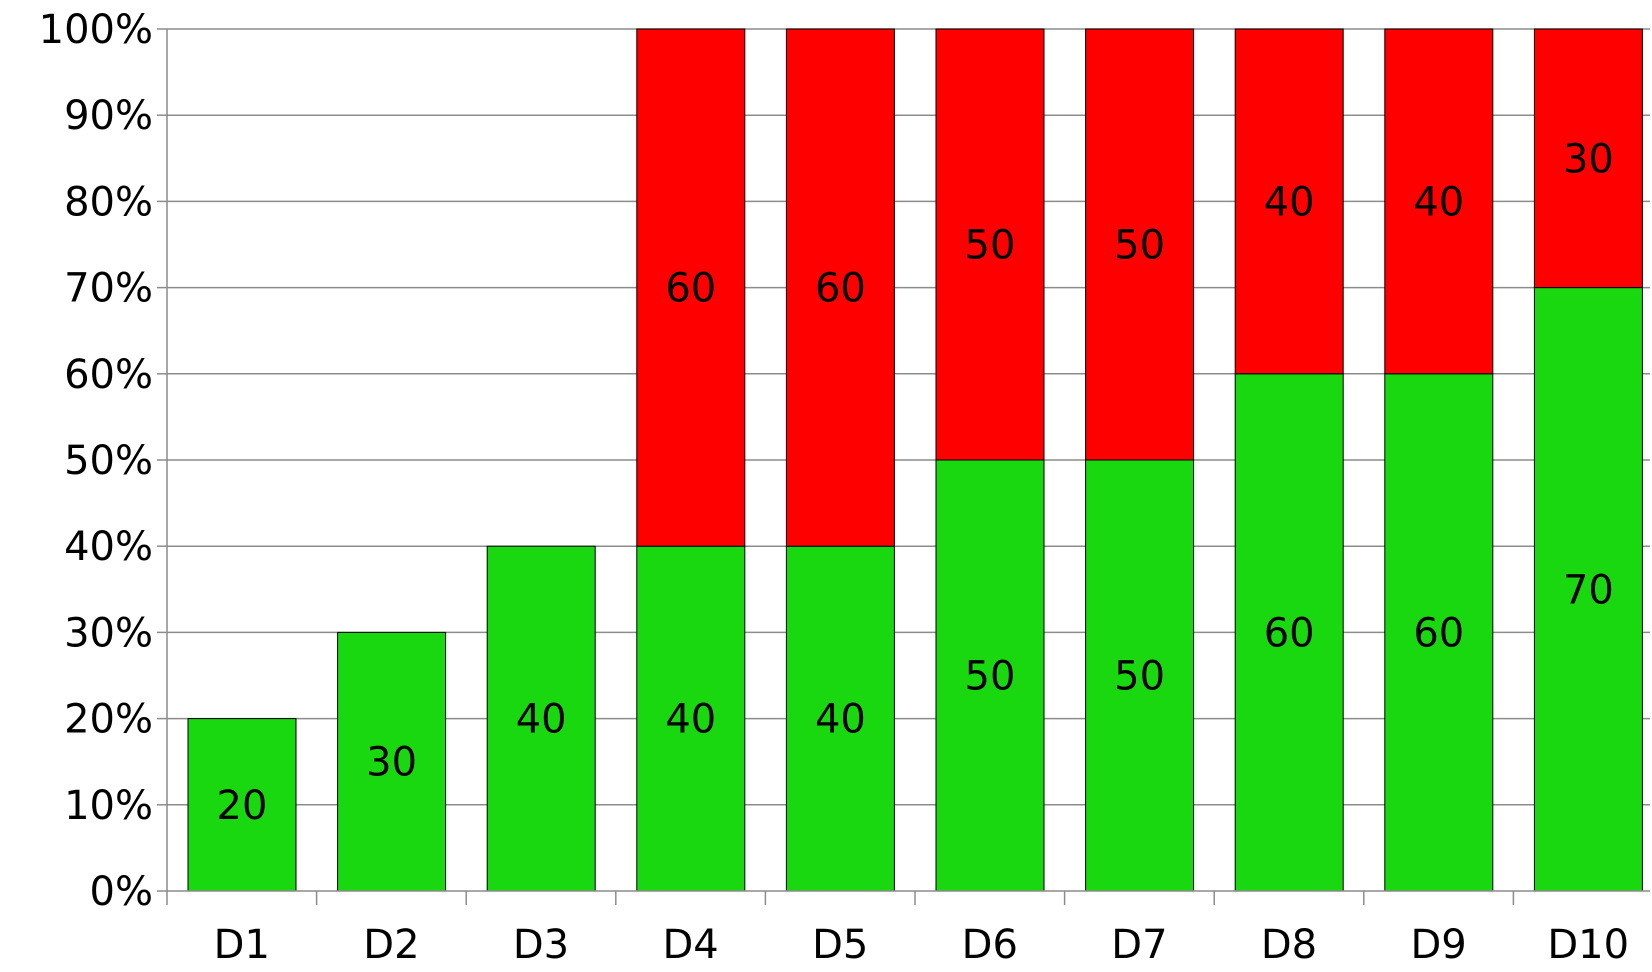  I want to click on y-axis-tick-labels: 0% 10% 20% 30% 40% 50% 60% 70% 80% 90% 100%, so click(96, 461).